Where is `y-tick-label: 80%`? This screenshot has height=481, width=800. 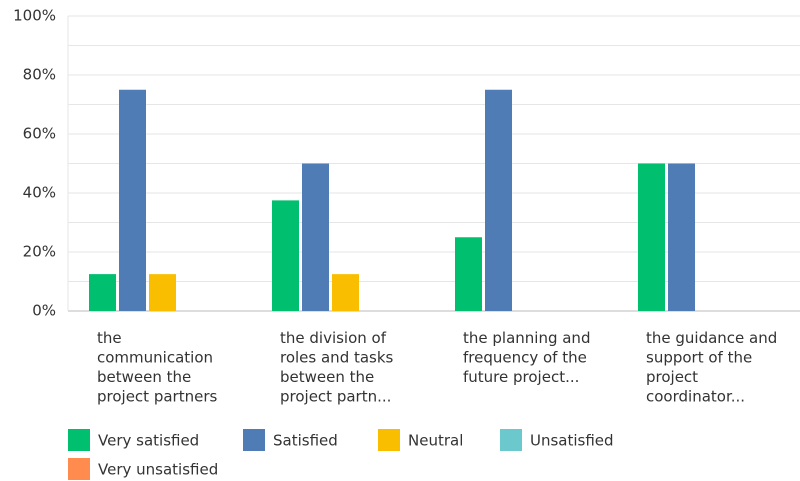 y-tick-label: 80% is located at coordinates (39, 75).